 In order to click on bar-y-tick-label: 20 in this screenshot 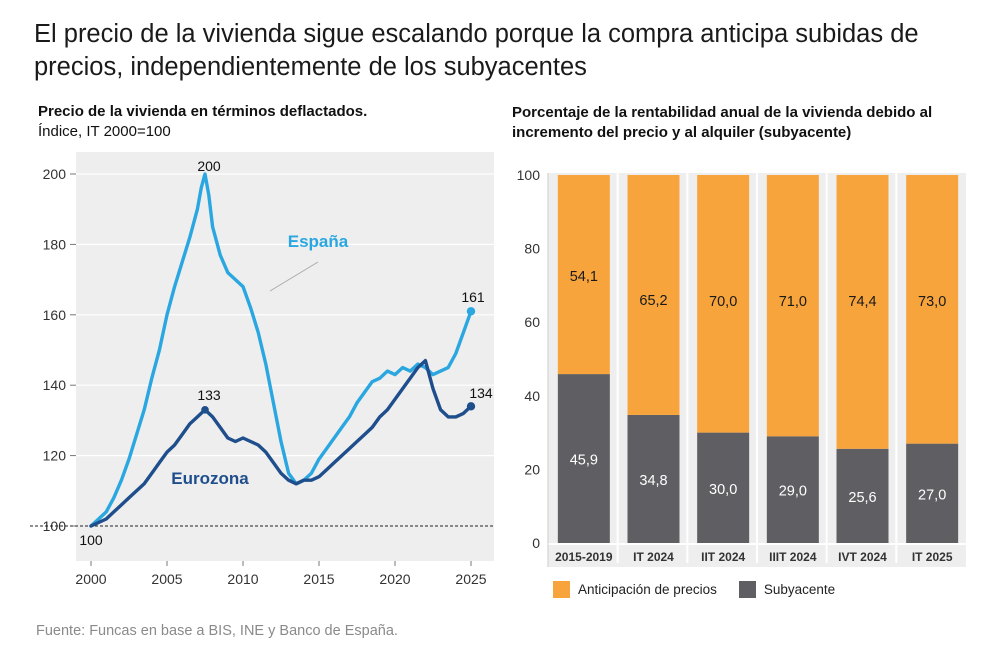, I will do `click(532, 469)`.